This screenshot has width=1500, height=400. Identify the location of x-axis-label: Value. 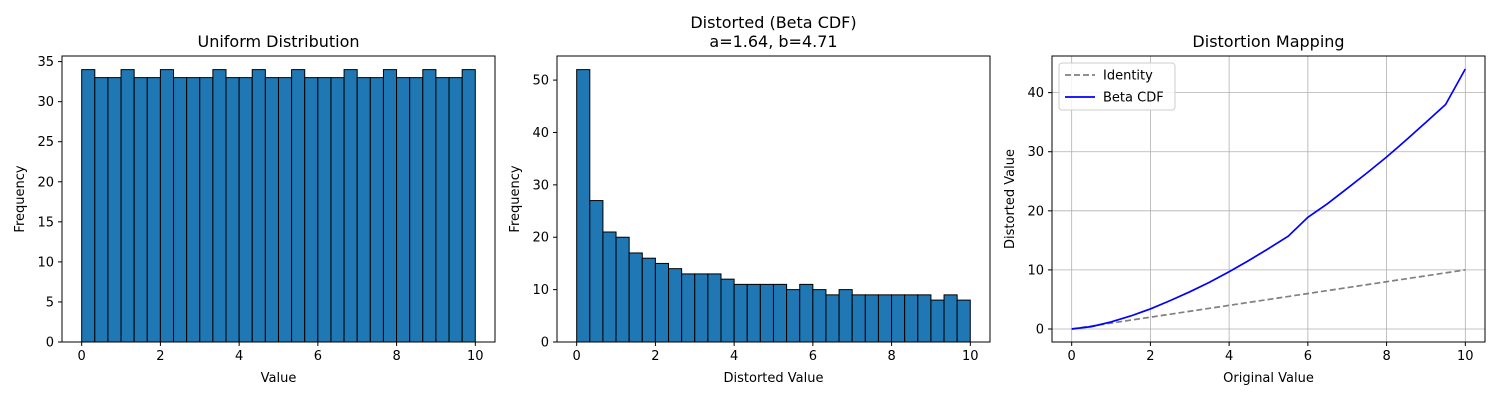
(279, 378).